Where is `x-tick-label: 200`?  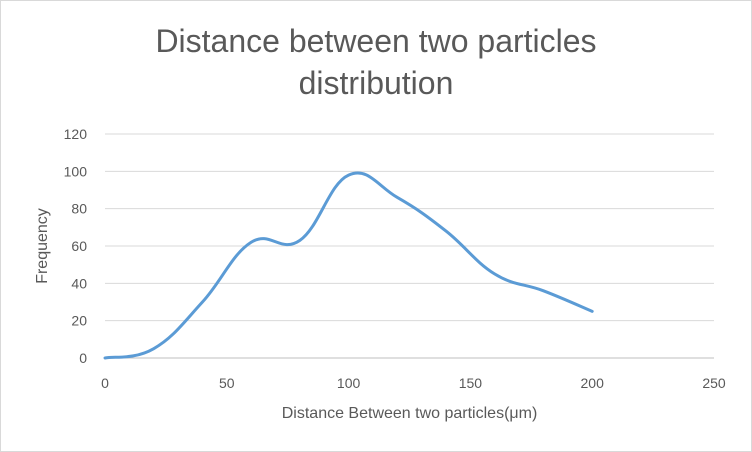 x-tick-label: 200 is located at coordinates (593, 383).